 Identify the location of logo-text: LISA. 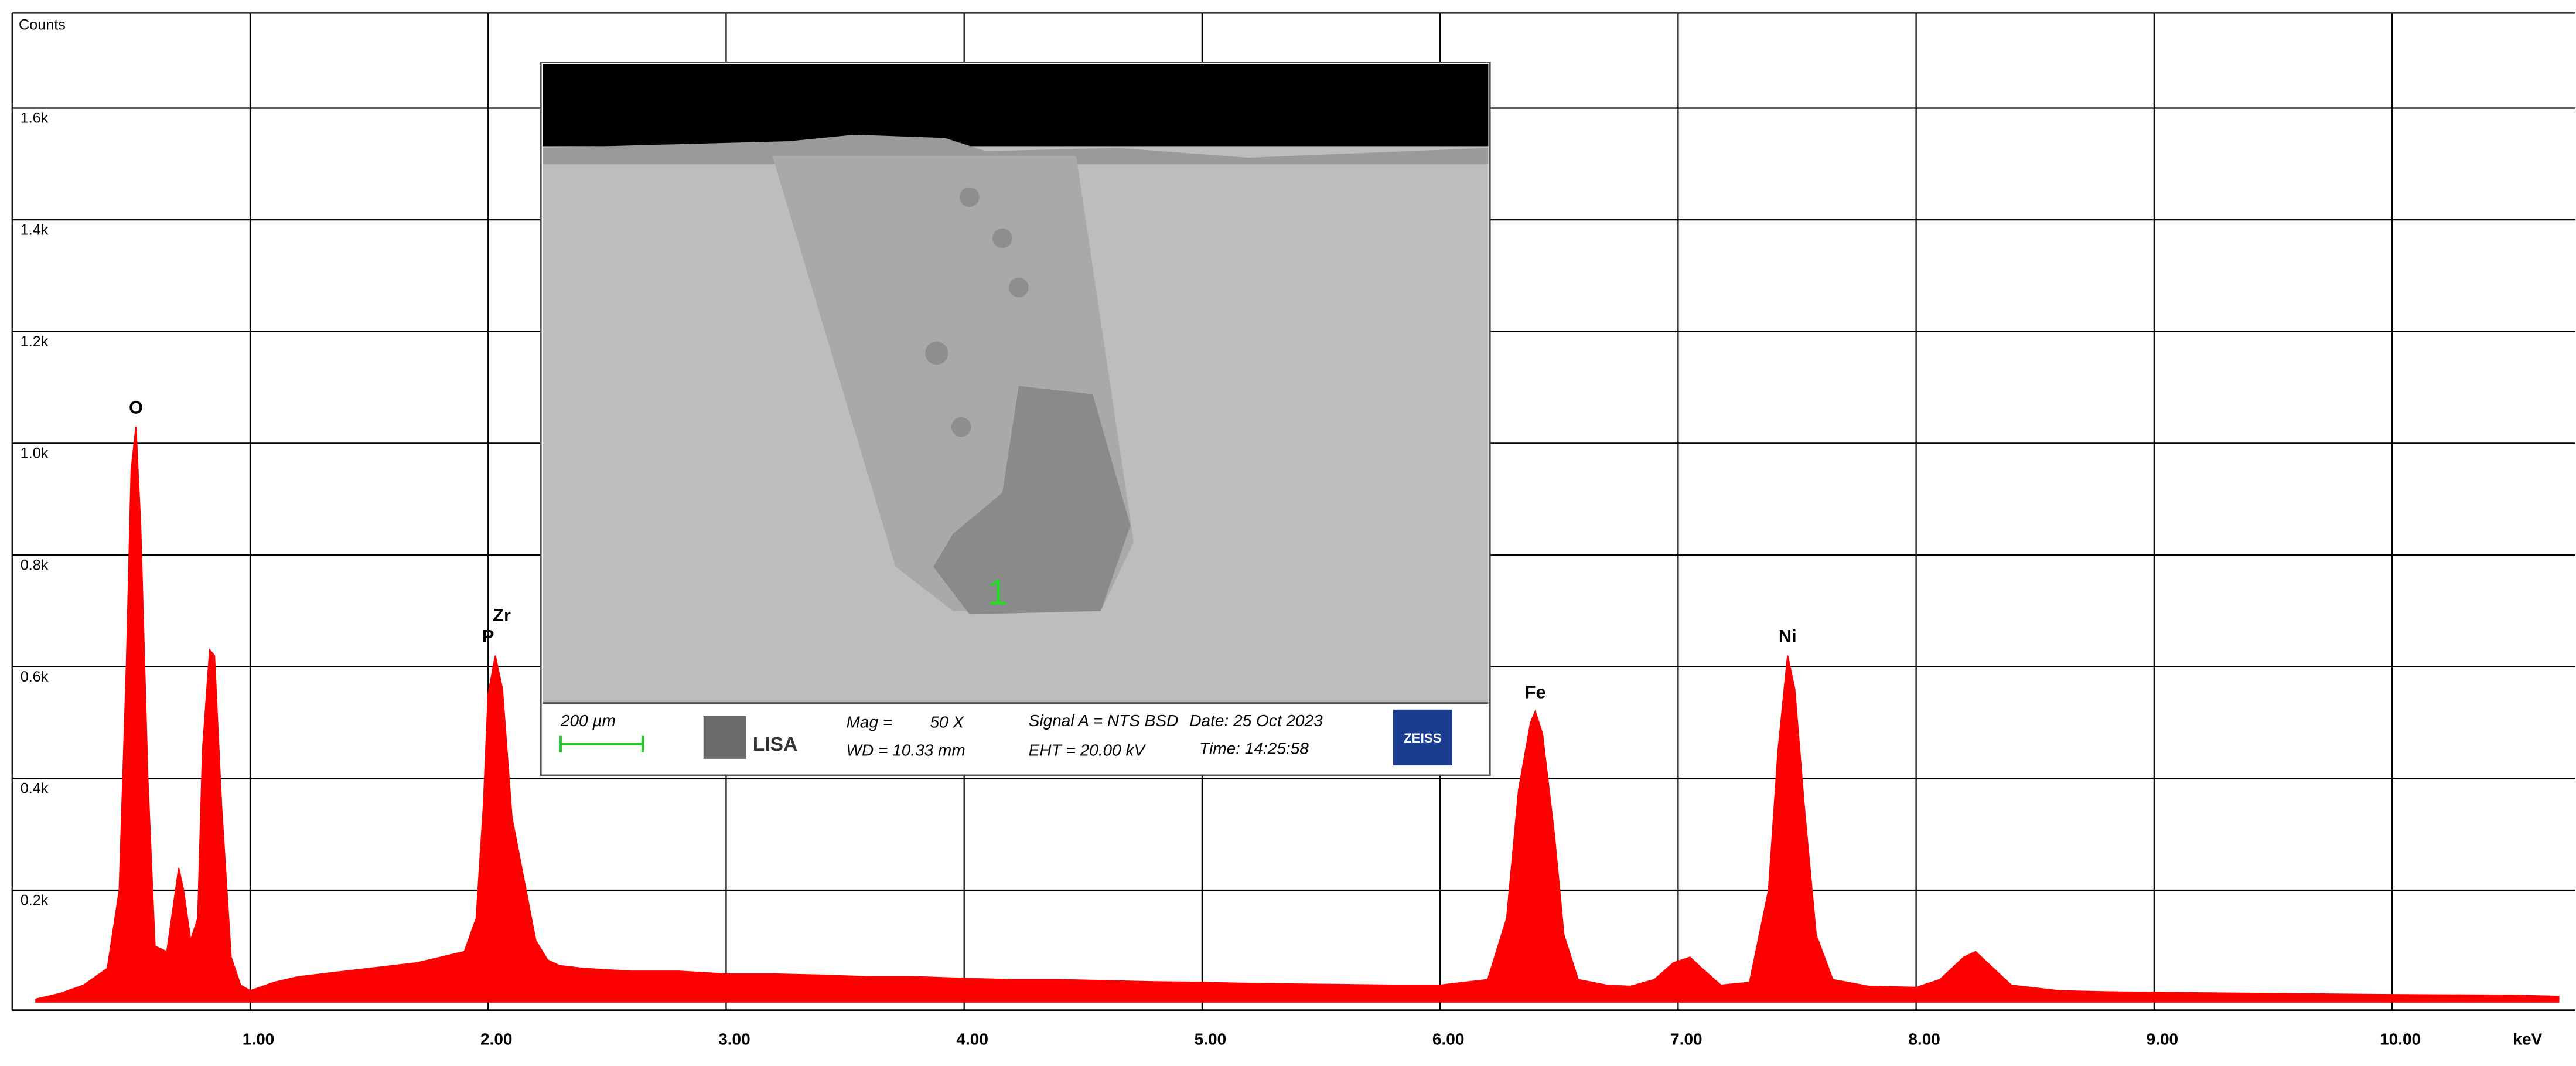
(776, 744).